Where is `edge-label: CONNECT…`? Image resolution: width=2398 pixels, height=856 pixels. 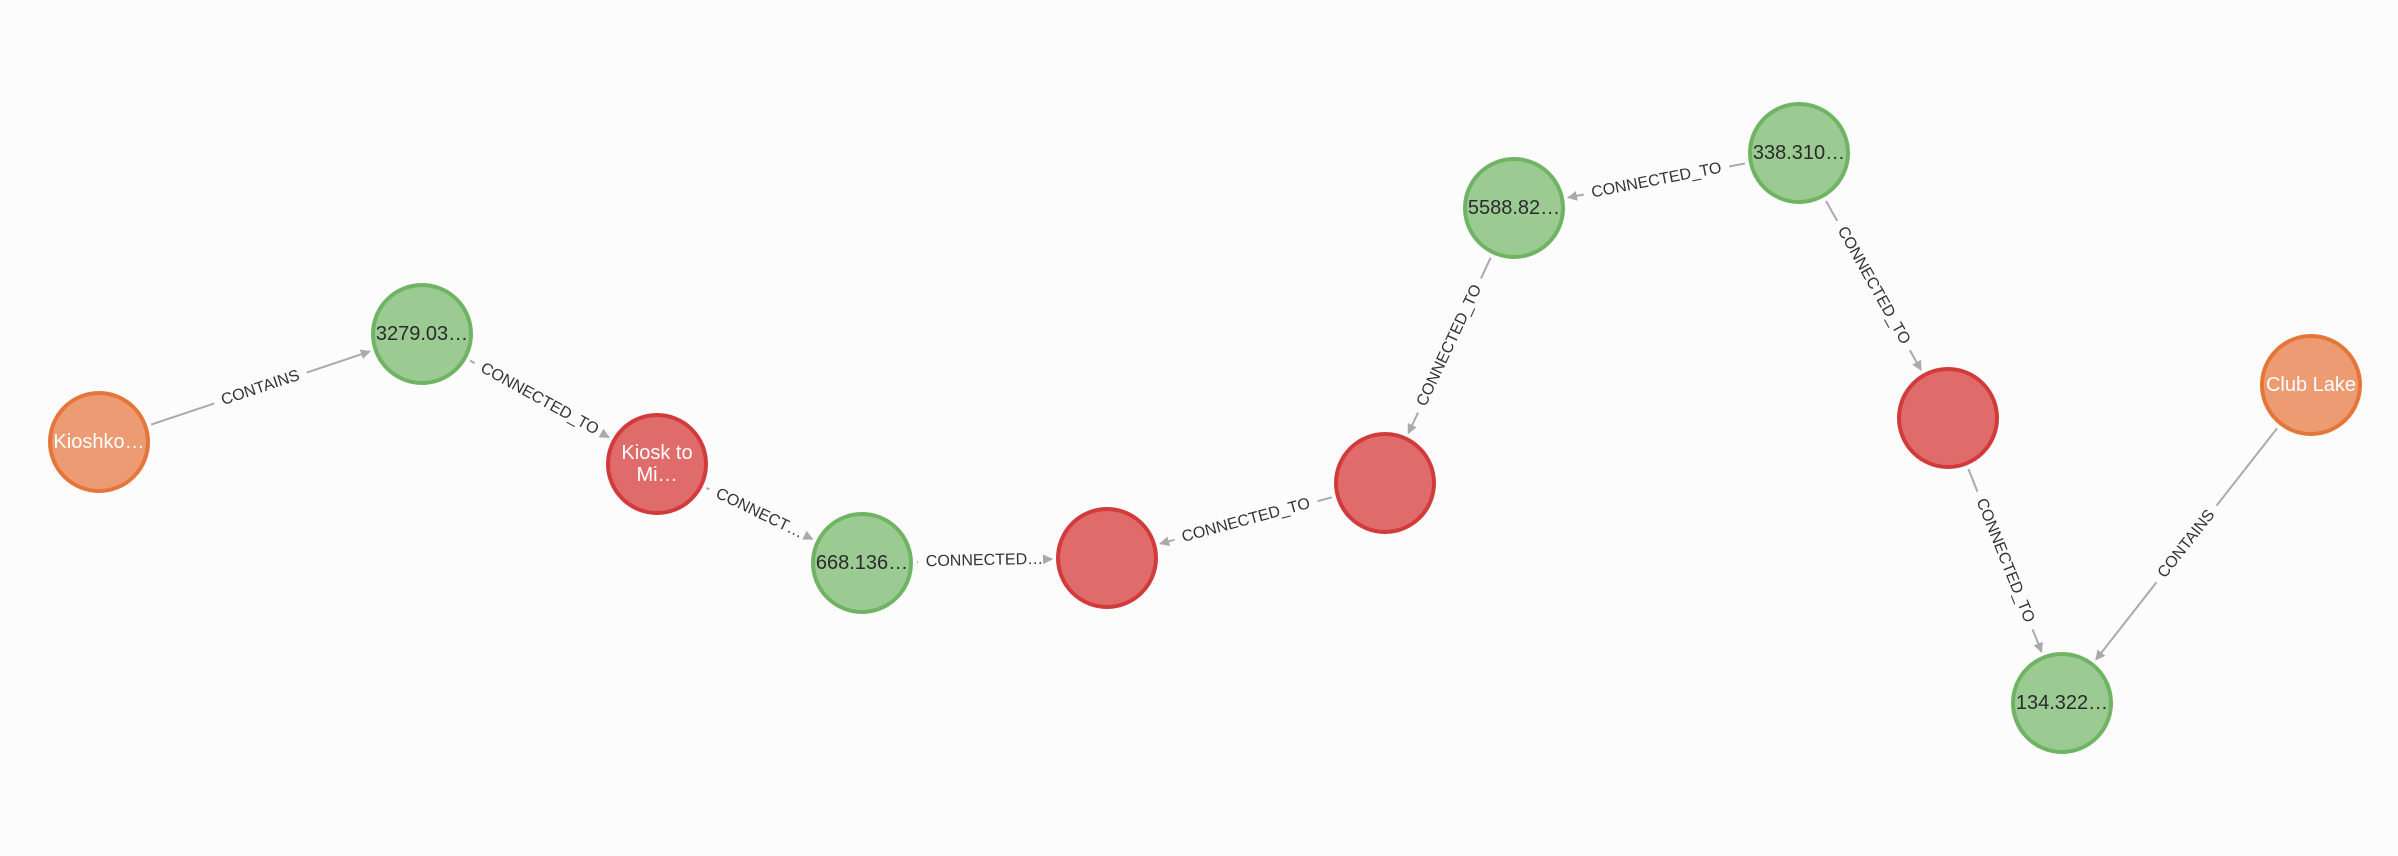
edge-label: CONNECT… is located at coordinates (759, 513).